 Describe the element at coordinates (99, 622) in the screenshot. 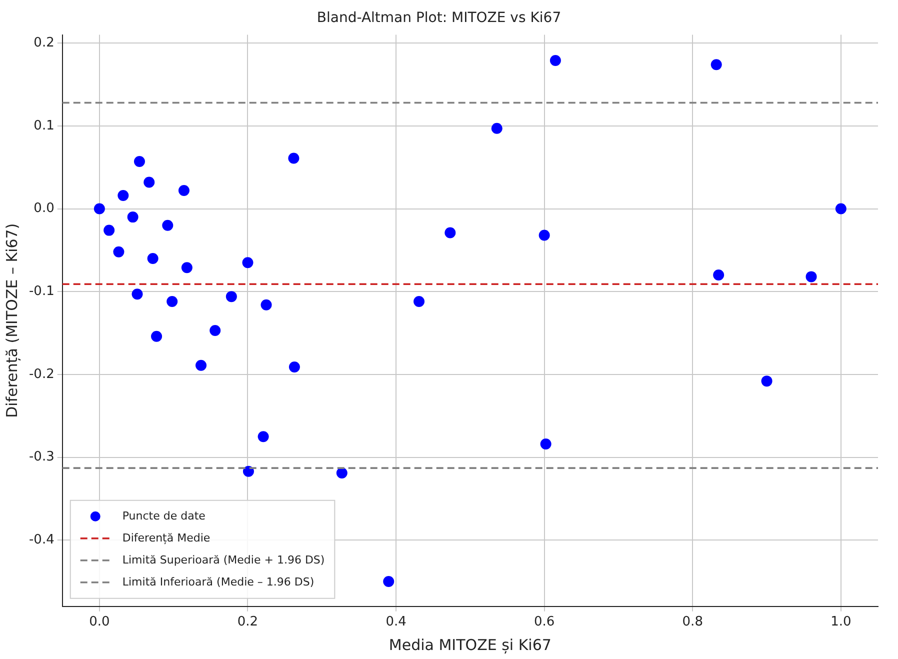

I see `x-tick-label: 0.0` at that location.